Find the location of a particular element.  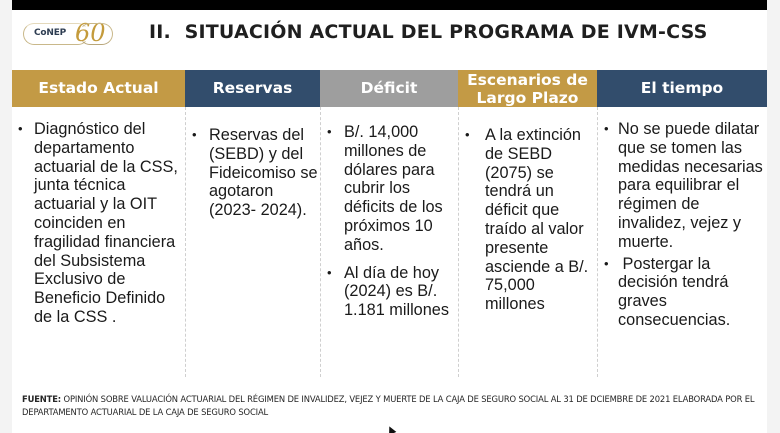

header-deficit: Déficit is located at coordinates (389, 88).